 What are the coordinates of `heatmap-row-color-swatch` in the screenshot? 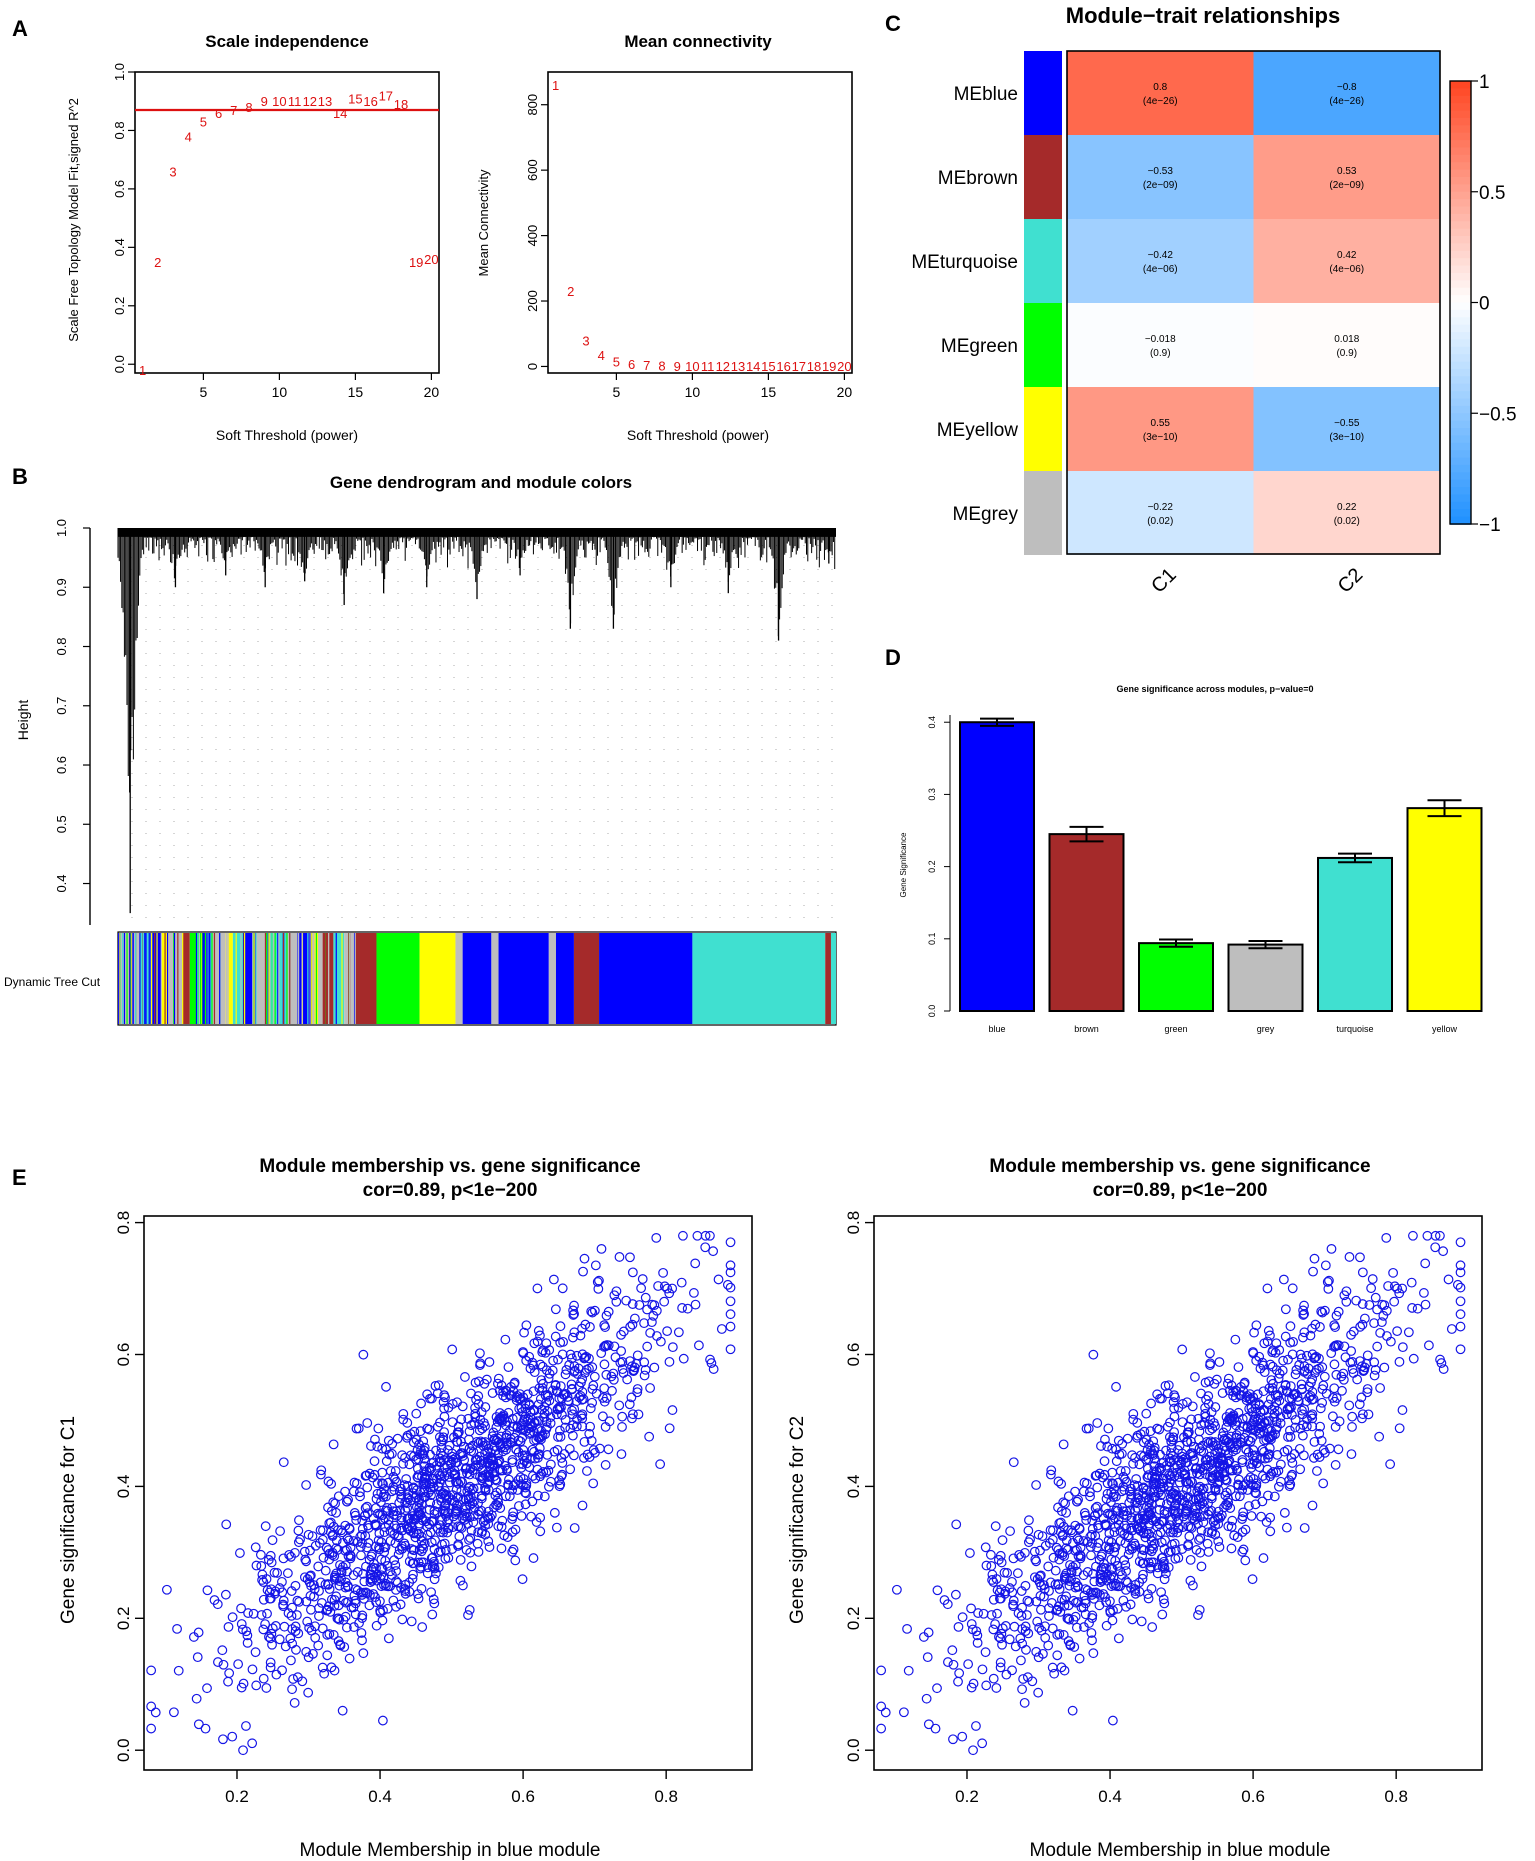 It's located at (1043, 177).